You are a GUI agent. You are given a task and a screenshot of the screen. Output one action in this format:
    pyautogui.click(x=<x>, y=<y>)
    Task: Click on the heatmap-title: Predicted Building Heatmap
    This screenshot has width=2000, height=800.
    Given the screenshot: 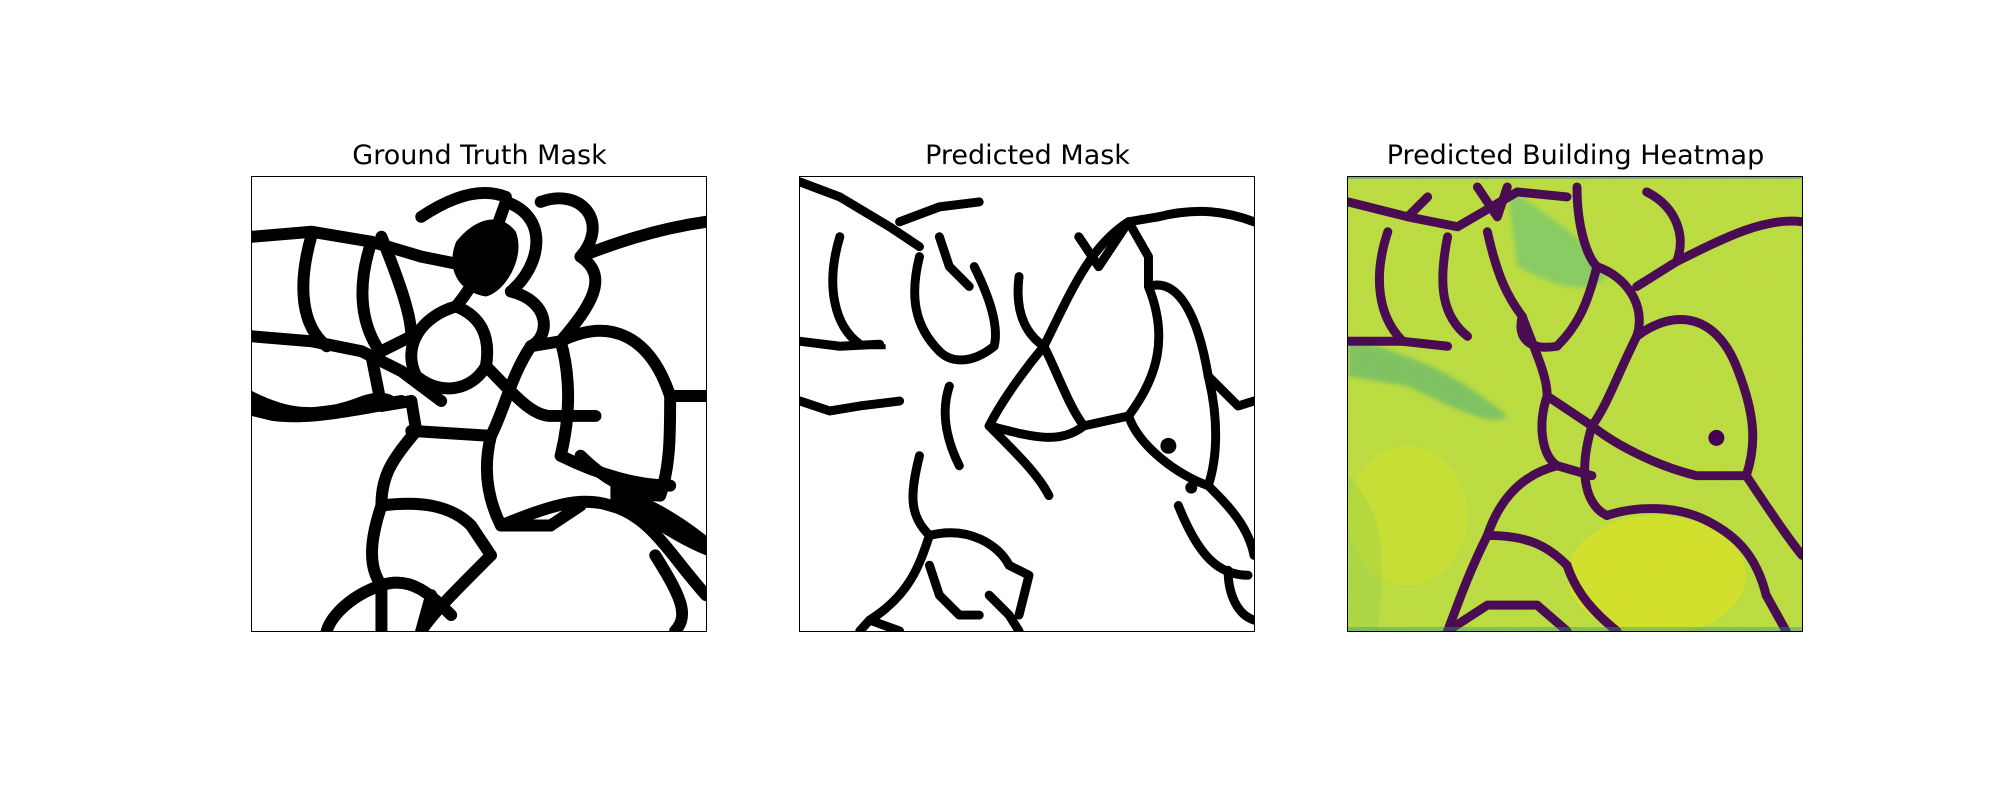 What is the action you would take?
    pyautogui.click(x=1575, y=156)
    